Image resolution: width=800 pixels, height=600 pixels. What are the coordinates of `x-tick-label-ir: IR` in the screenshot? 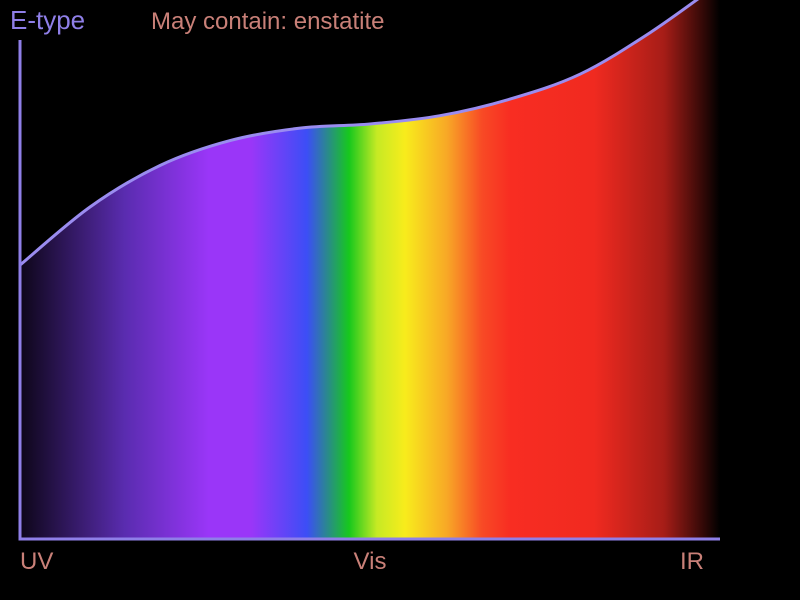 It's located at (692, 561).